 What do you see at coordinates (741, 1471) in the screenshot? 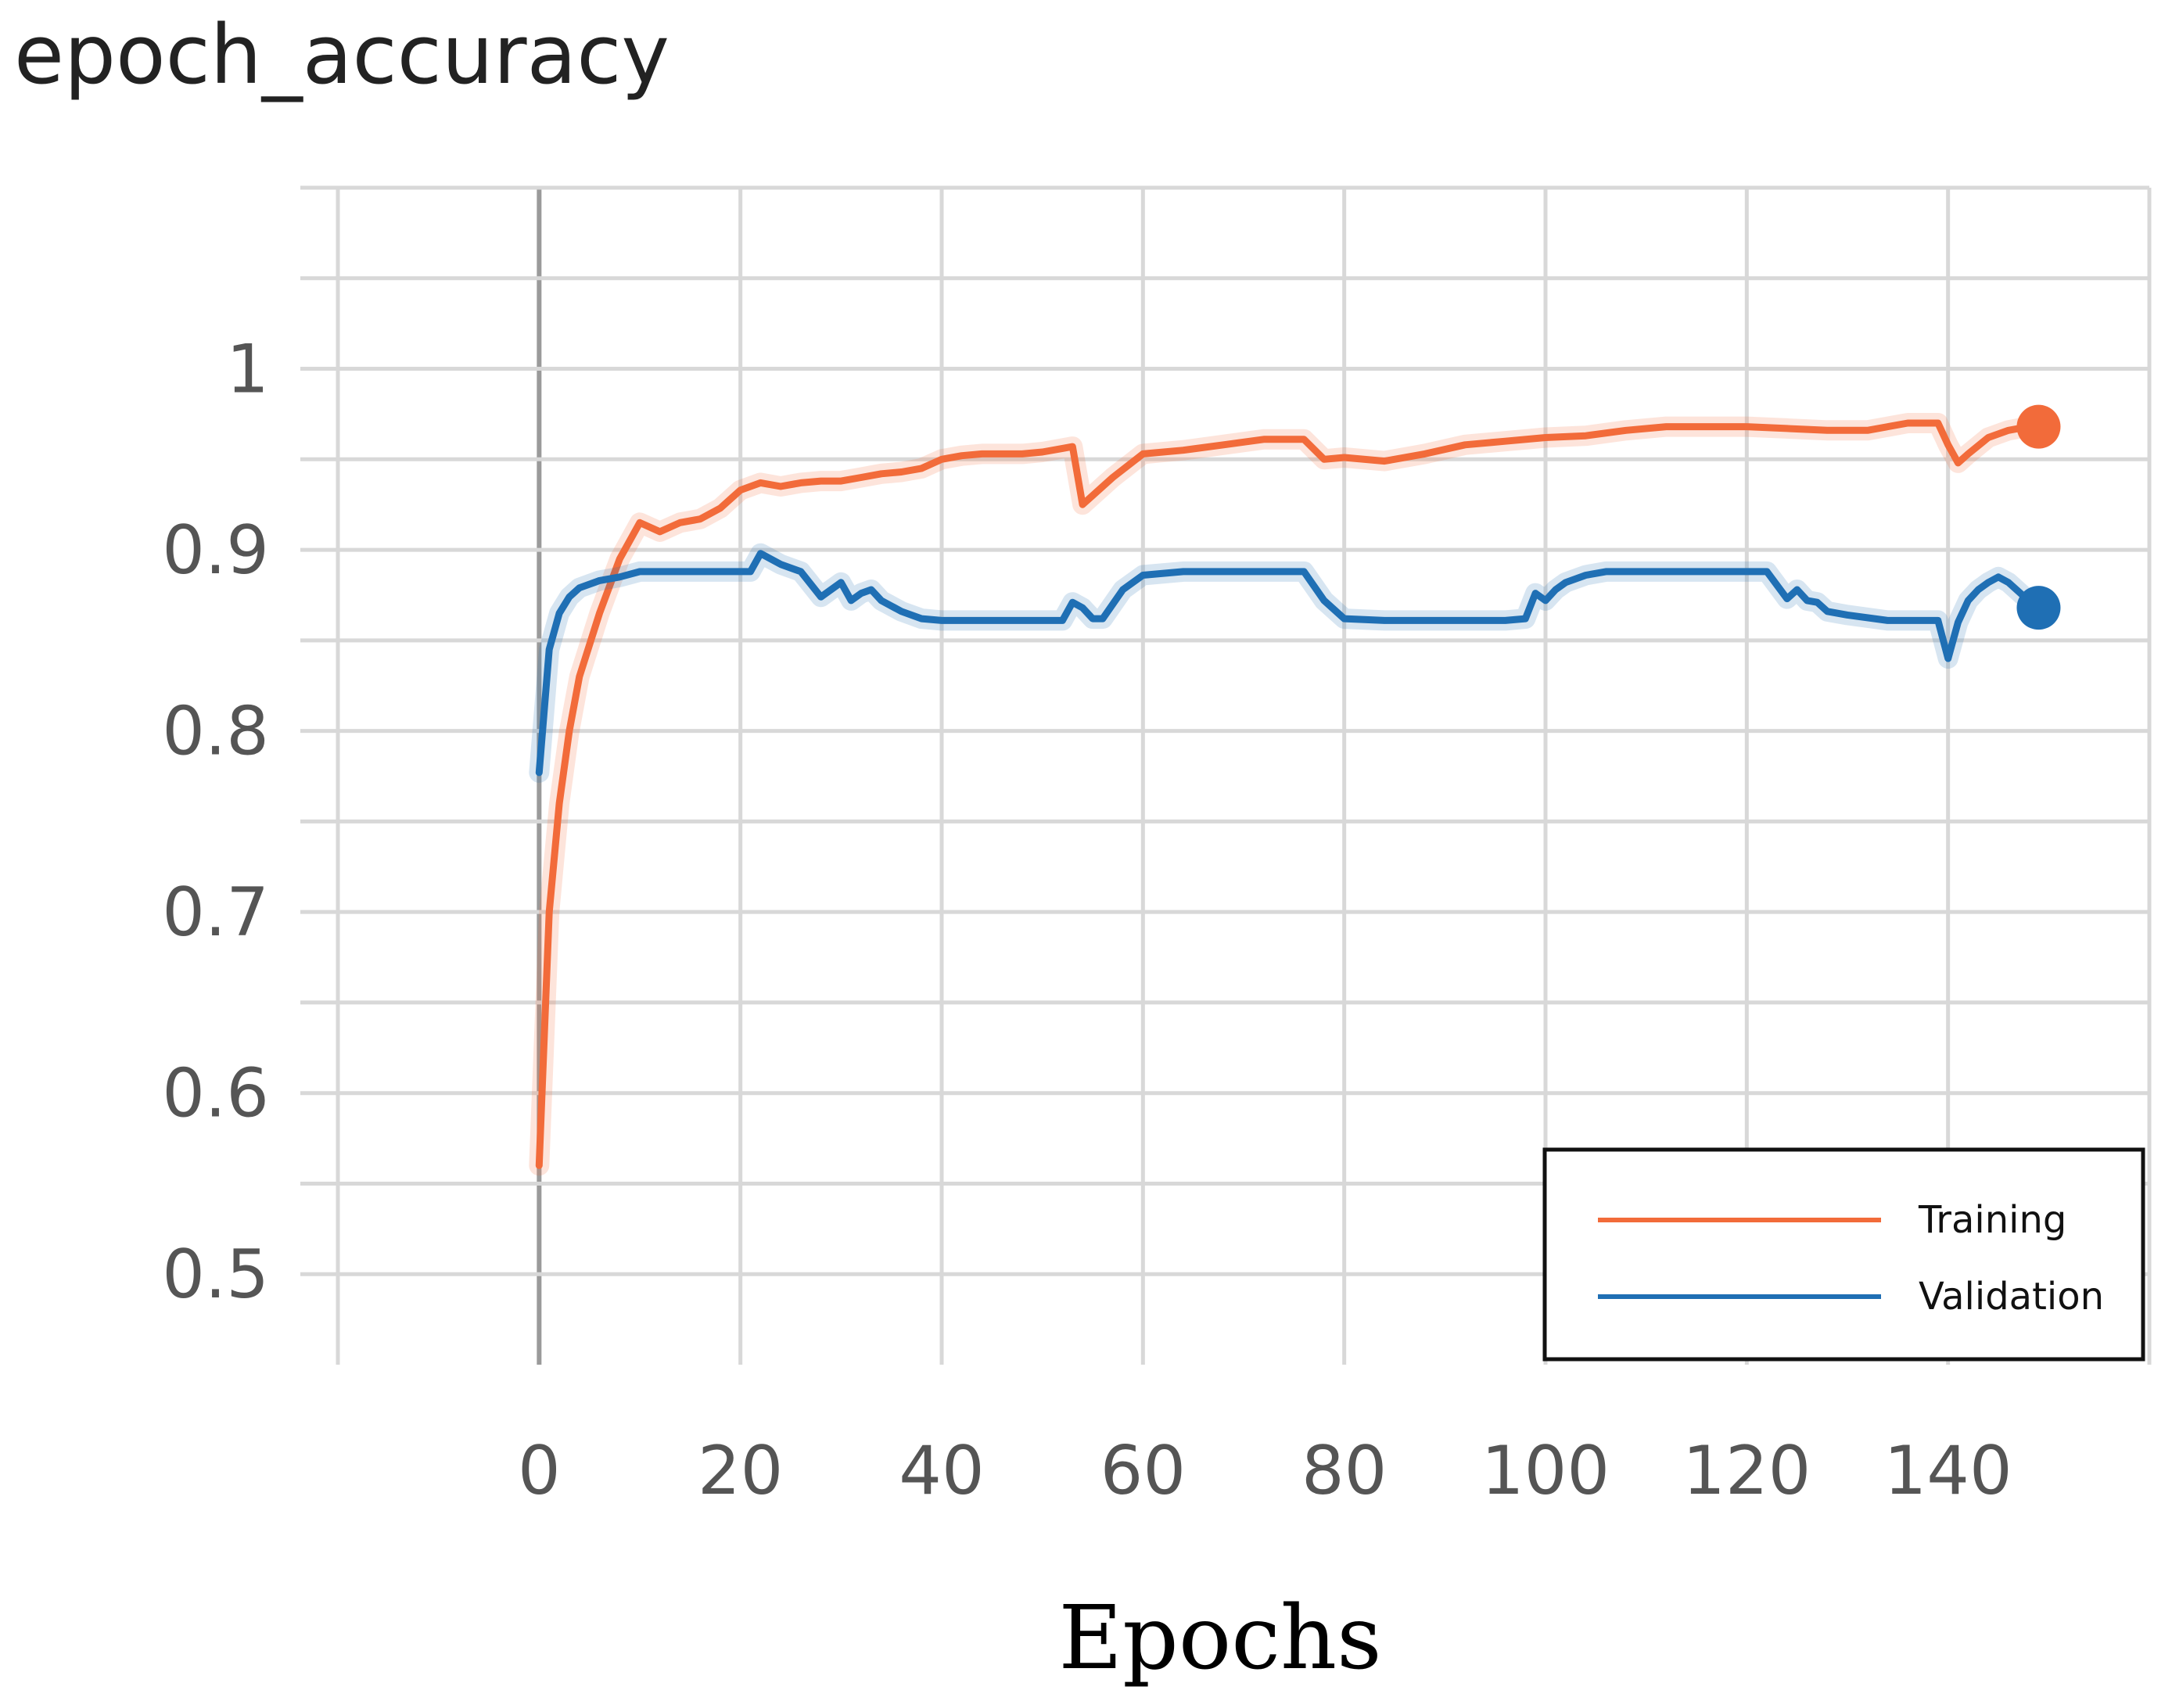
I see `x-tick-label: 20` at bounding box center [741, 1471].